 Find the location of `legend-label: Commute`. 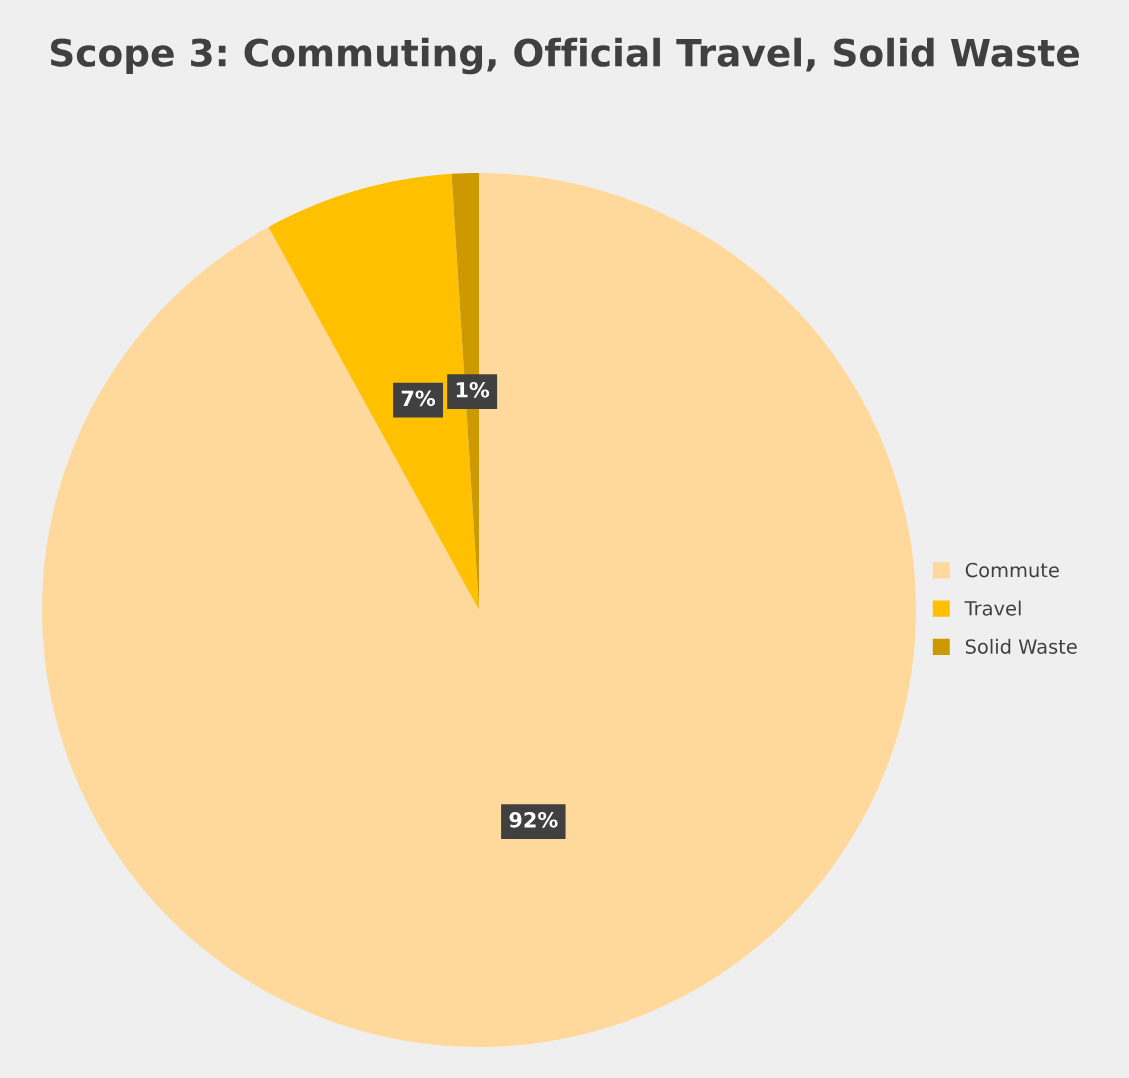

legend-label: Commute is located at coordinates (1012, 570).